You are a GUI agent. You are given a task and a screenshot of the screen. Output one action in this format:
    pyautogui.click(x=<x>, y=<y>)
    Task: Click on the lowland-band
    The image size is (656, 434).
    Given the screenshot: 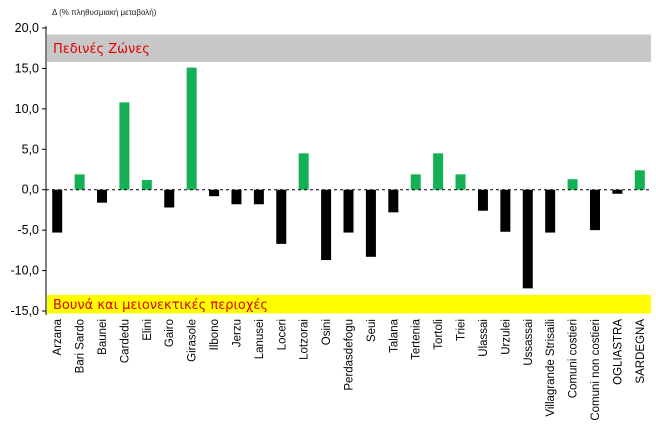 What is the action you would take?
    pyautogui.click(x=349, y=48)
    